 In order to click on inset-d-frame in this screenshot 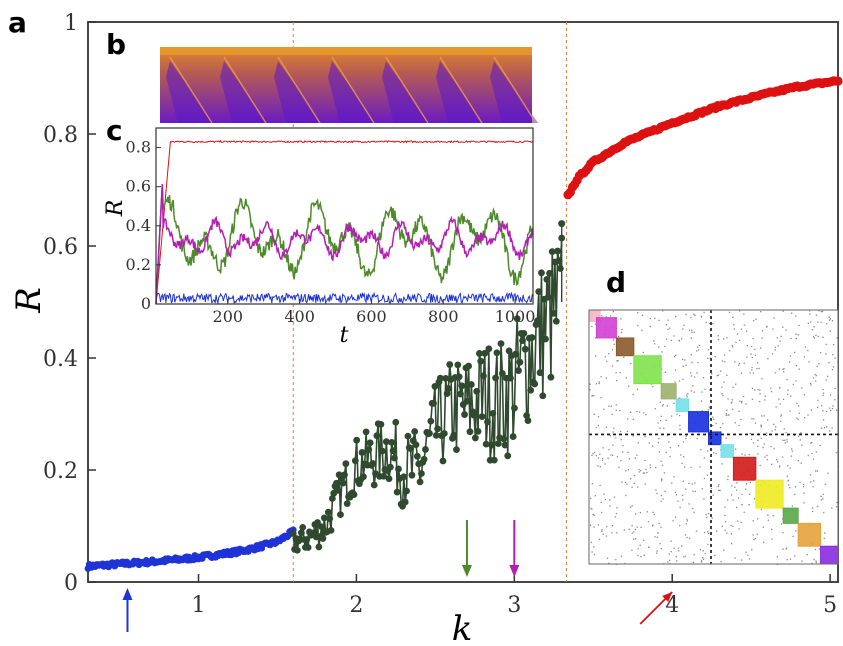, I will do `click(713, 437)`.